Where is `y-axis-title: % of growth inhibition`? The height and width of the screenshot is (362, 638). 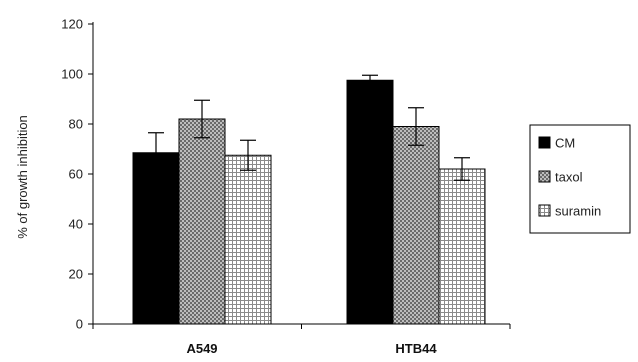 y-axis-title: % of growth inhibition is located at coordinates (22, 177).